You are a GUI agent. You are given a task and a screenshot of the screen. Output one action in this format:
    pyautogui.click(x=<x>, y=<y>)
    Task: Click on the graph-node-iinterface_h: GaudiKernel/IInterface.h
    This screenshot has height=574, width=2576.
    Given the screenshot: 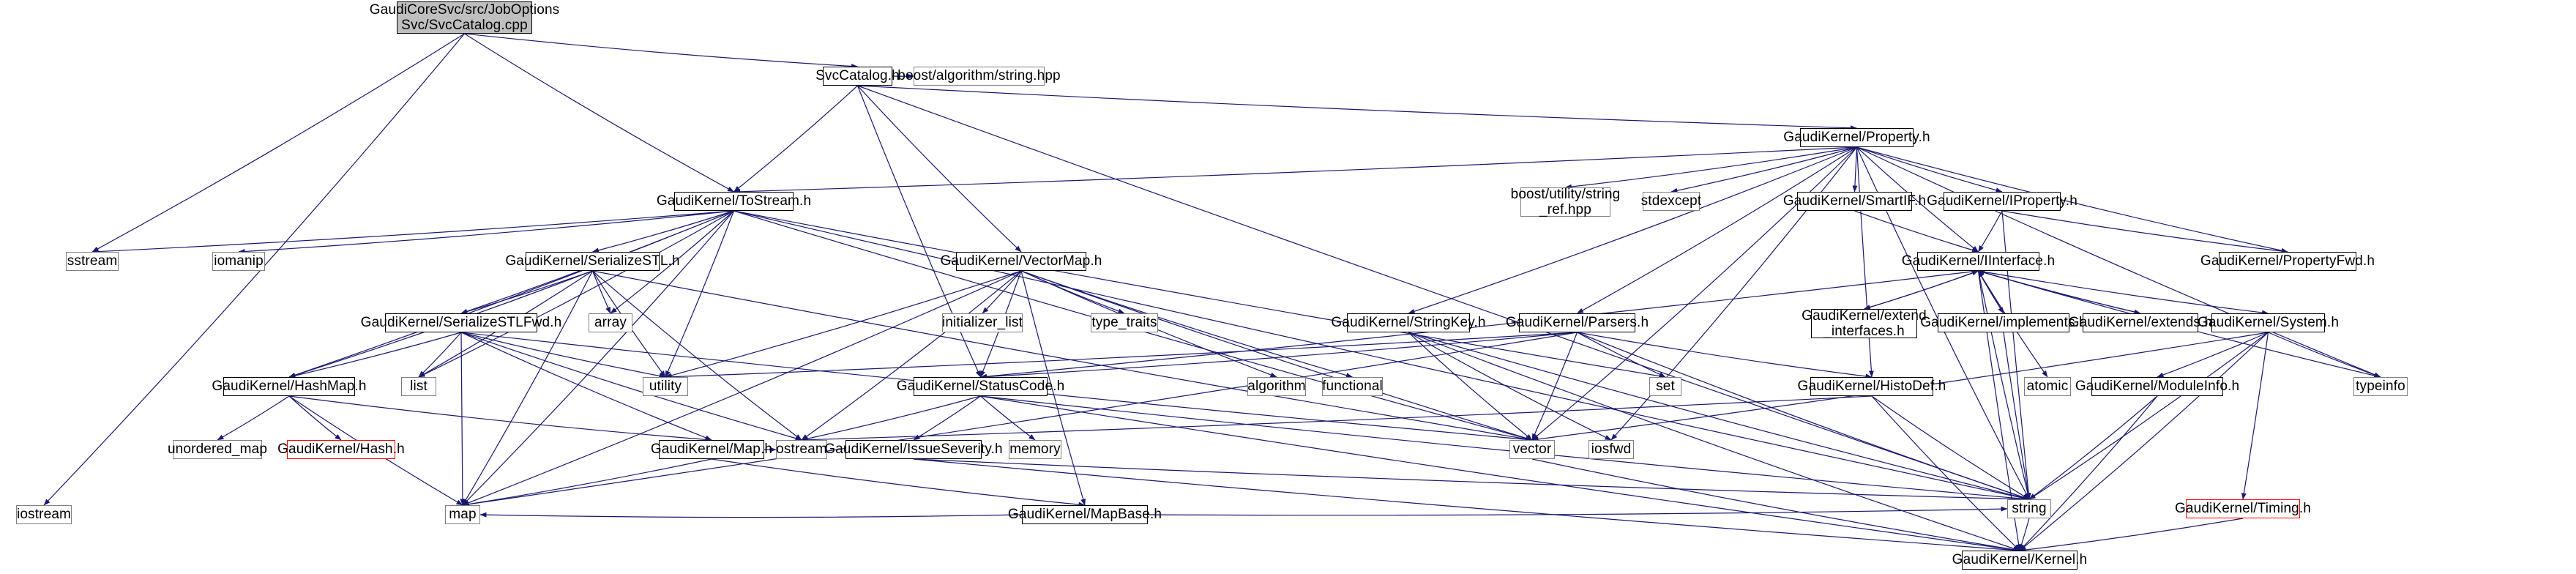 What is the action you would take?
    pyautogui.click(x=1978, y=261)
    